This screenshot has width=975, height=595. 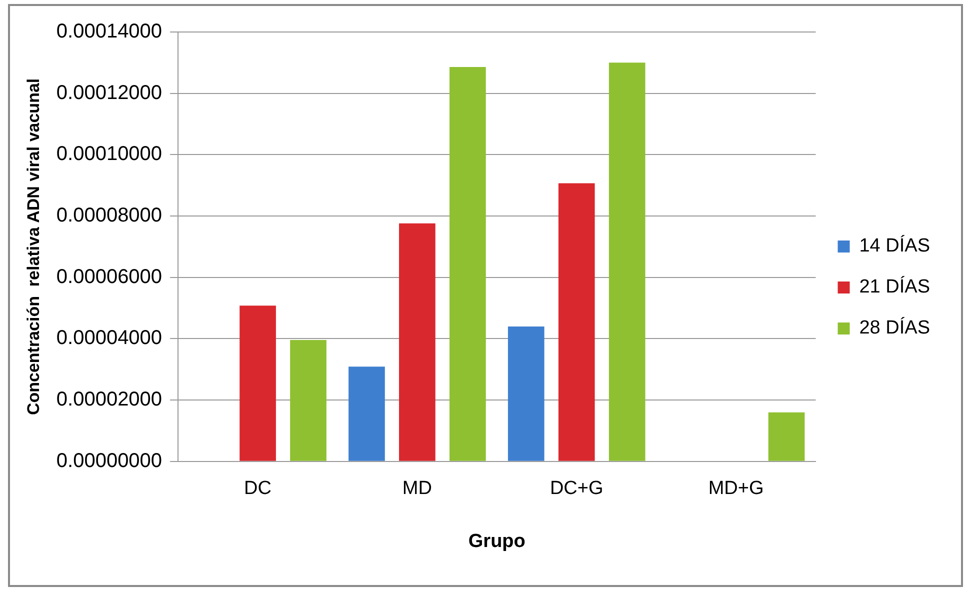 I want to click on y-tick-label: 0.00008000, so click(x=109, y=215).